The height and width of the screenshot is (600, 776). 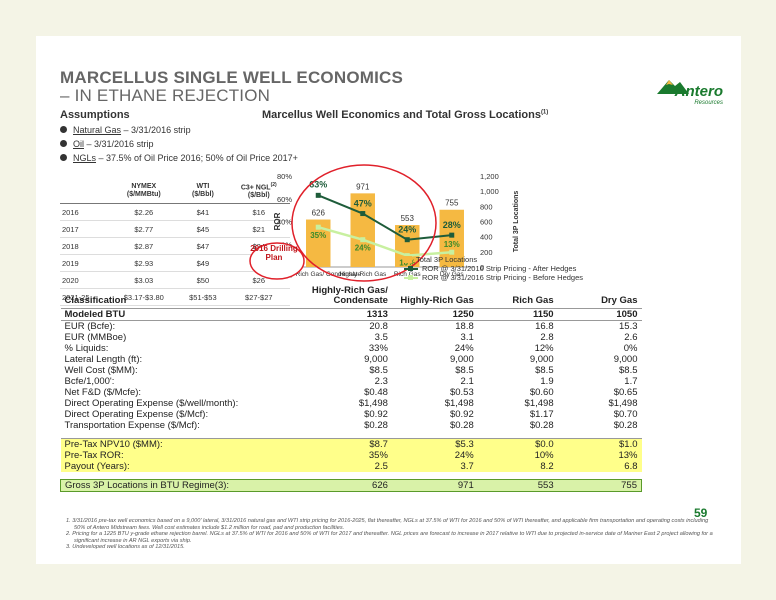 What do you see at coordinates (631, 337) in the screenshot?
I see `econ-cell: 2.6` at bounding box center [631, 337].